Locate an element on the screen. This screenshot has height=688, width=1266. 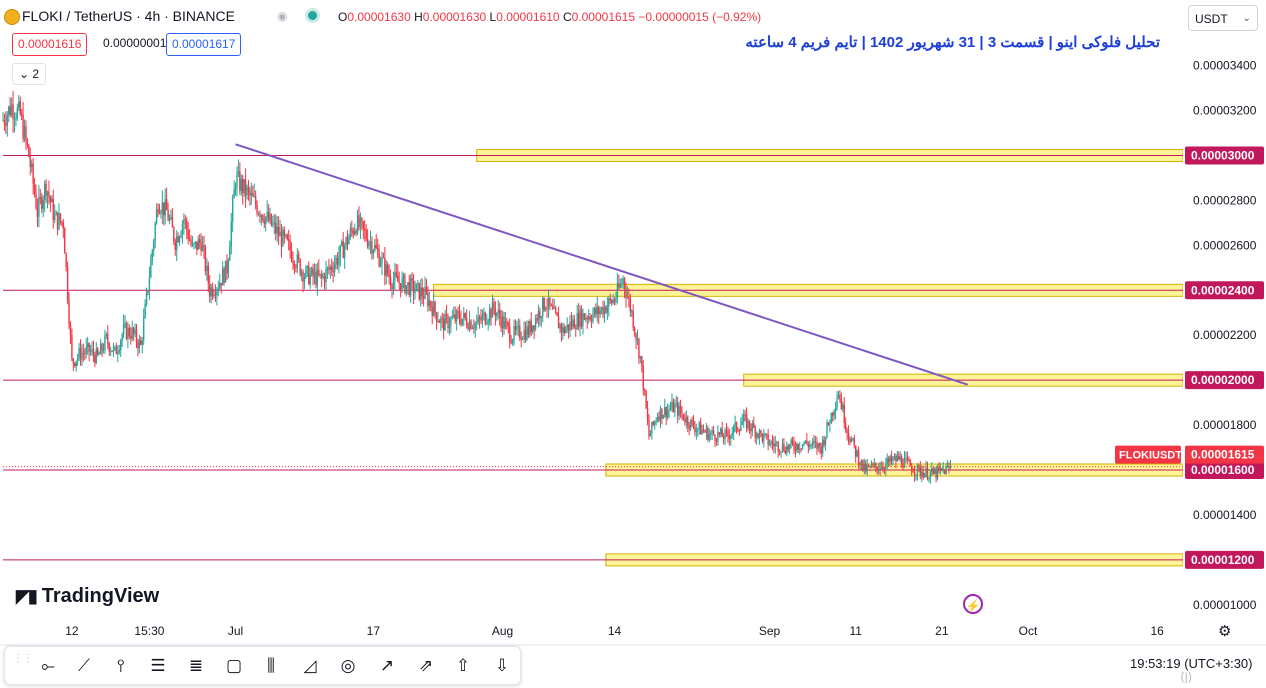
arrow-icon: ⇗ is located at coordinates (426, 665).